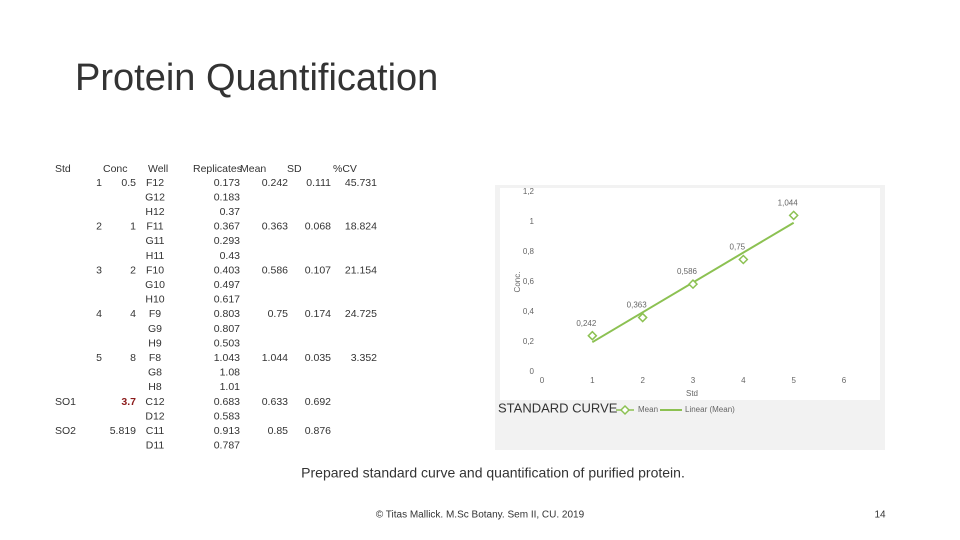 The width and height of the screenshot is (960, 540). I want to click on table-cell: 45.731, so click(361, 183).